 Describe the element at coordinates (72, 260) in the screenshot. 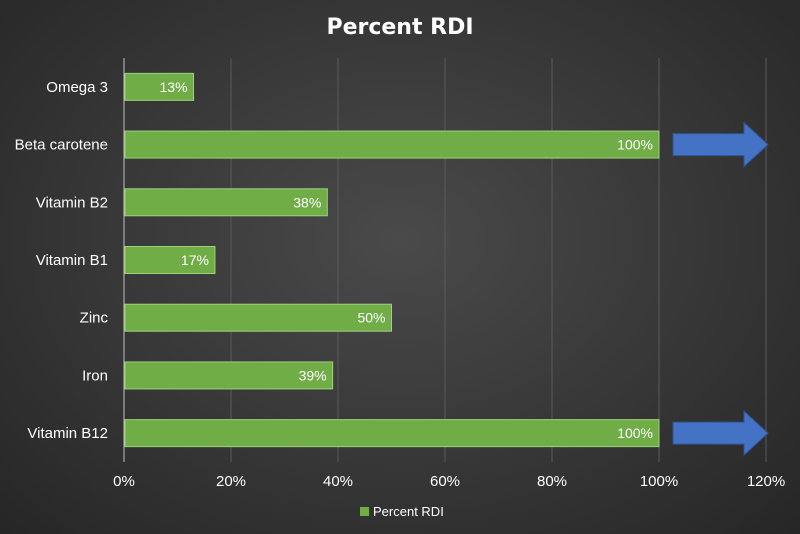

I see `category-label-vitamin-b1: Vitamin B1` at that location.